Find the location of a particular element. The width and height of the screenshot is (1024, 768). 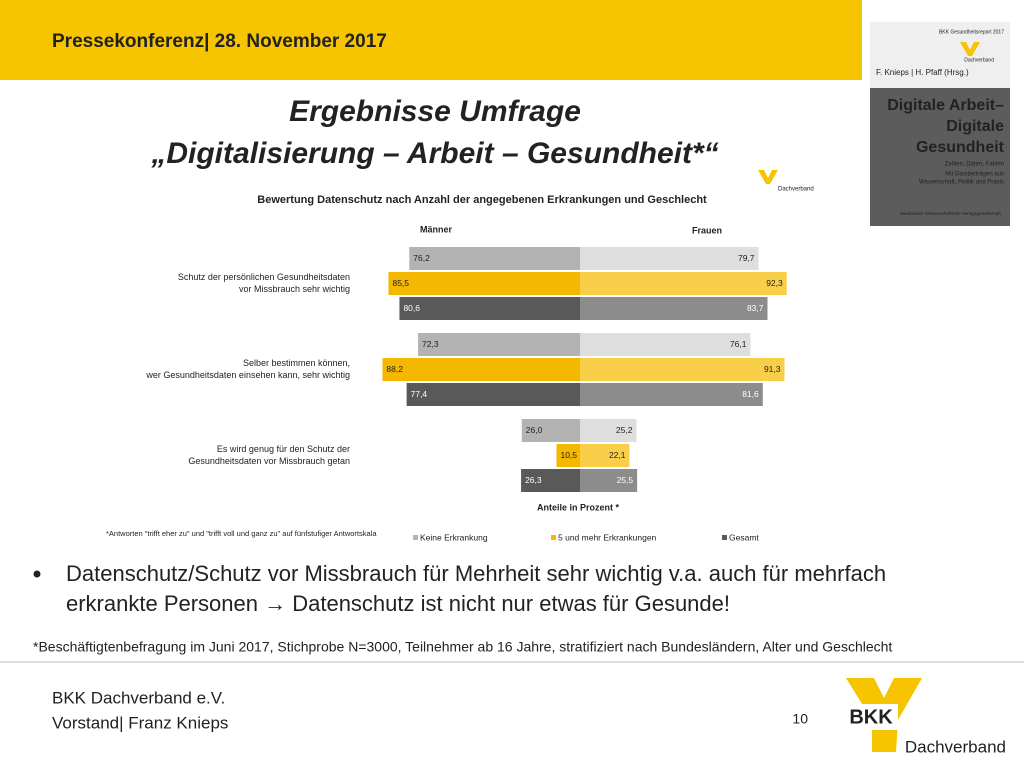

book-text: Wissenschaft, Politik und Praxis is located at coordinates (961, 183).